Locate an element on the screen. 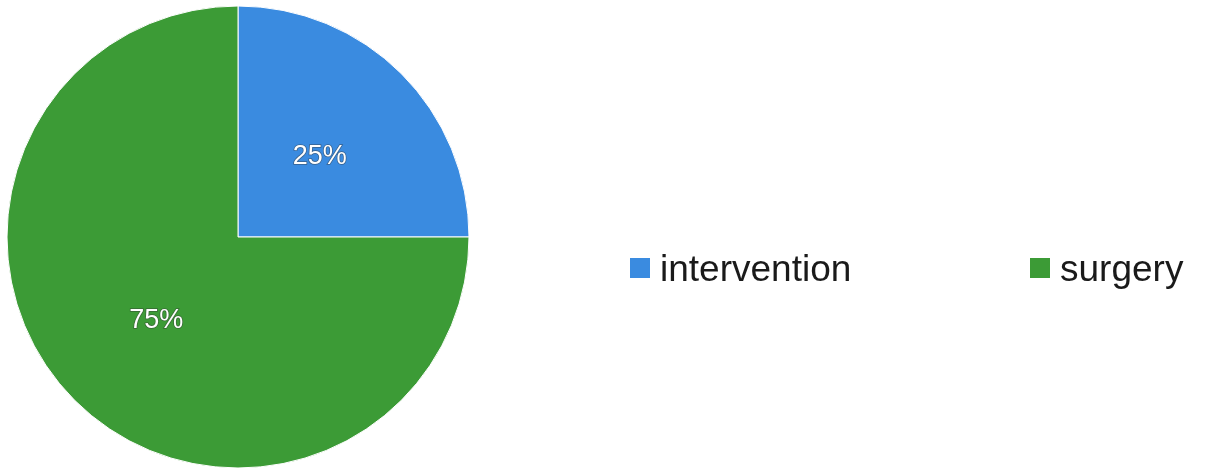 This screenshot has height=471, width=1224. data-label: 25% is located at coordinates (319, 155).